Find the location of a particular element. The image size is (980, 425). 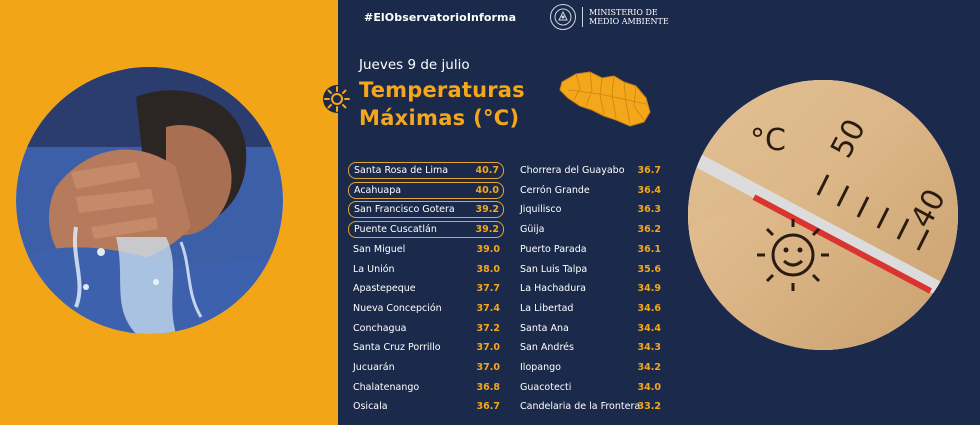

station-name: Candelaria de la Frontera is located at coordinates (580, 407).